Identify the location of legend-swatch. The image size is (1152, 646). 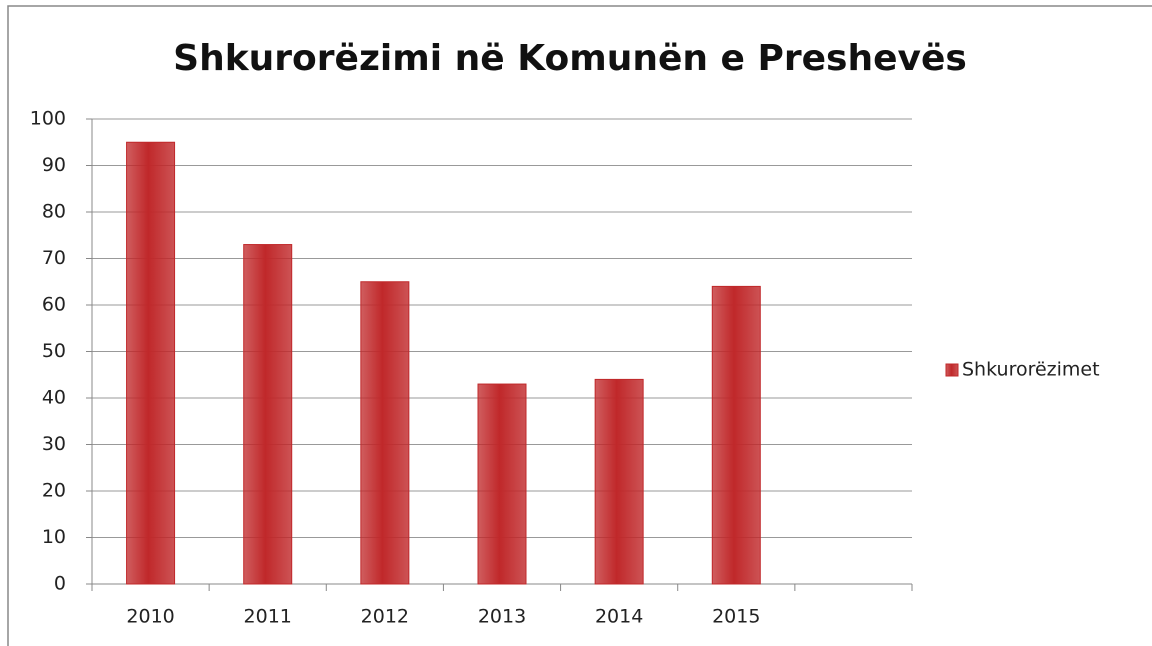
(952, 370).